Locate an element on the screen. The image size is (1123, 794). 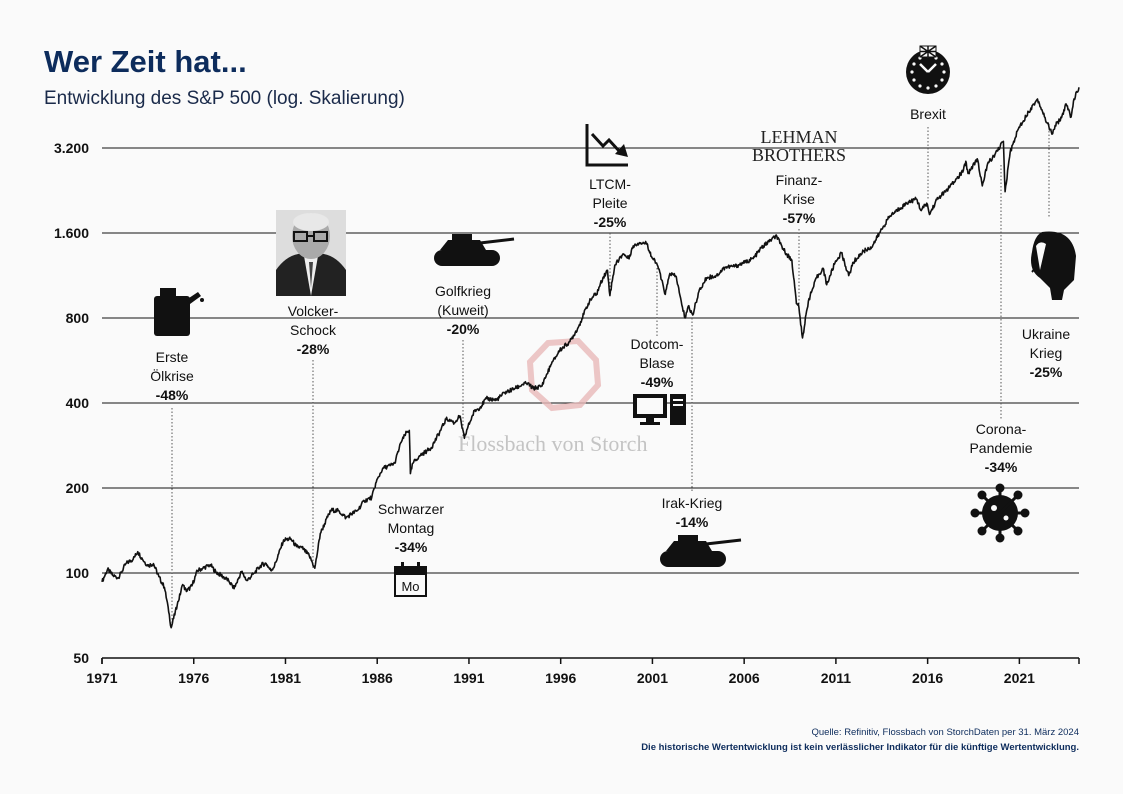
fuel-canister-icon is located at coordinates (179, 312).